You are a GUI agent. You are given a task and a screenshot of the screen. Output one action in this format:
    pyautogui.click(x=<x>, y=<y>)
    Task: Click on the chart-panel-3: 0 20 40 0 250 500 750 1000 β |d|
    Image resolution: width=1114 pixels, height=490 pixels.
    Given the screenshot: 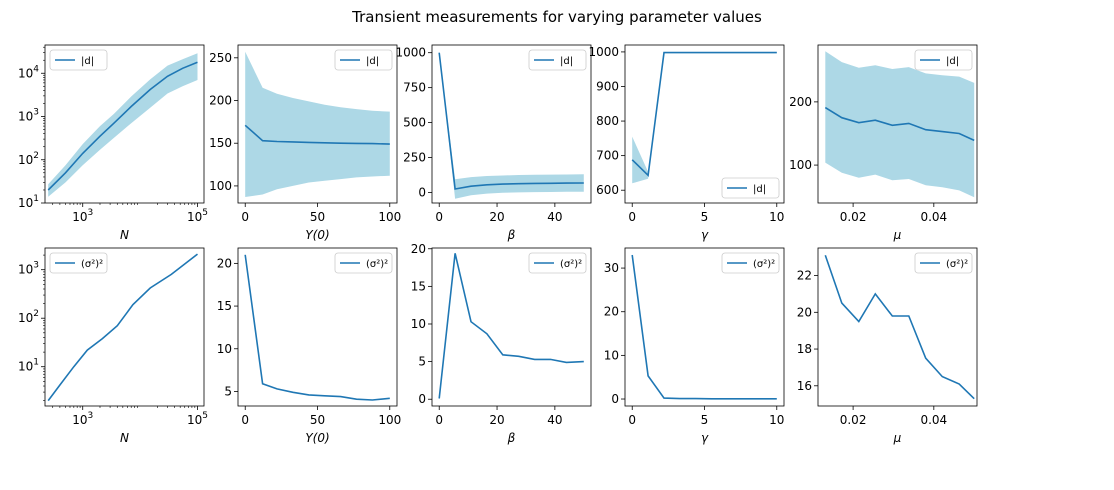 What is the action you would take?
    pyautogui.click(x=493, y=143)
    